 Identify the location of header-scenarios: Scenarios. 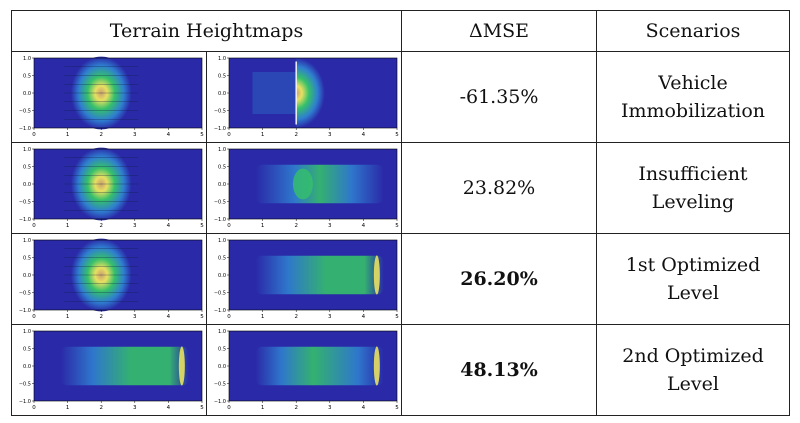
(693, 31).